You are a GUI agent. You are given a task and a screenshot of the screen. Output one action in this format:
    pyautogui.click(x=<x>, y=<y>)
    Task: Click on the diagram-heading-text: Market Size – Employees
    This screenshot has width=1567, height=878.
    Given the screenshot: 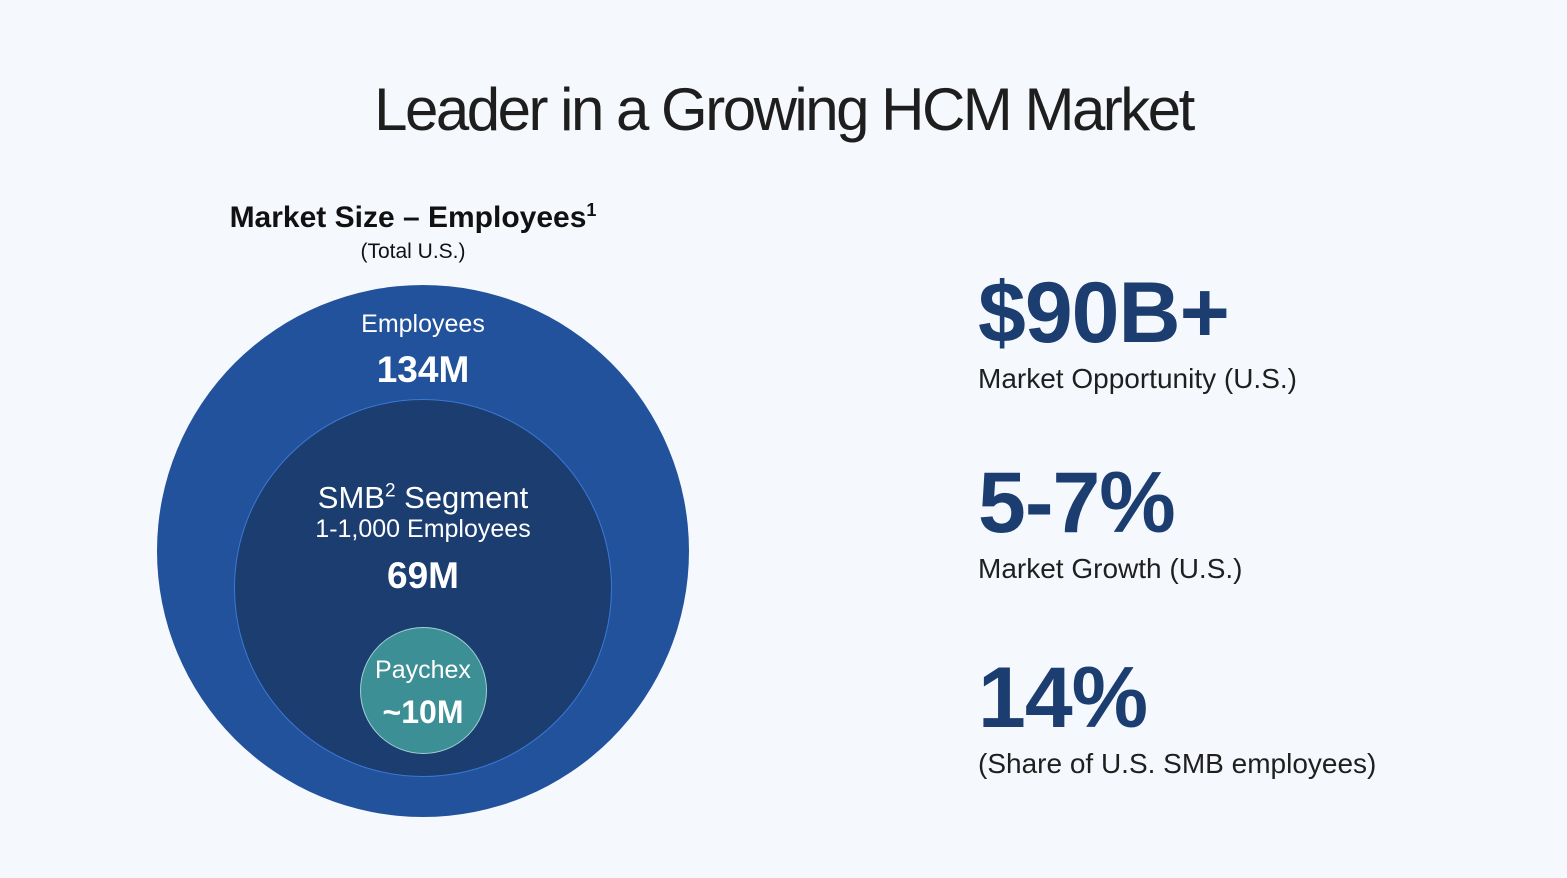 What is the action you would take?
    pyautogui.click(x=408, y=217)
    